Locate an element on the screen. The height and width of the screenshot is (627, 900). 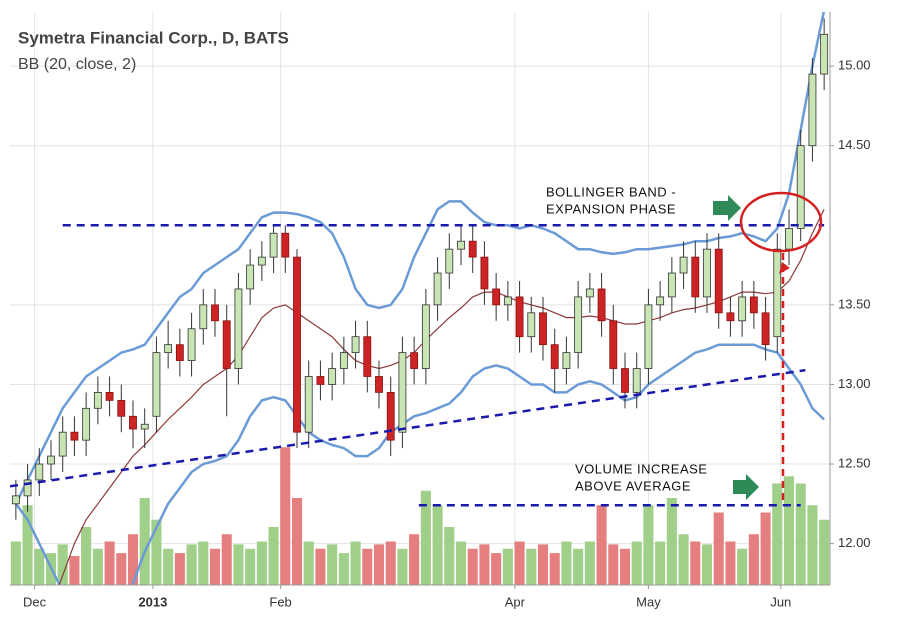
y-tick-label: 15.00 is located at coordinates (854, 65).